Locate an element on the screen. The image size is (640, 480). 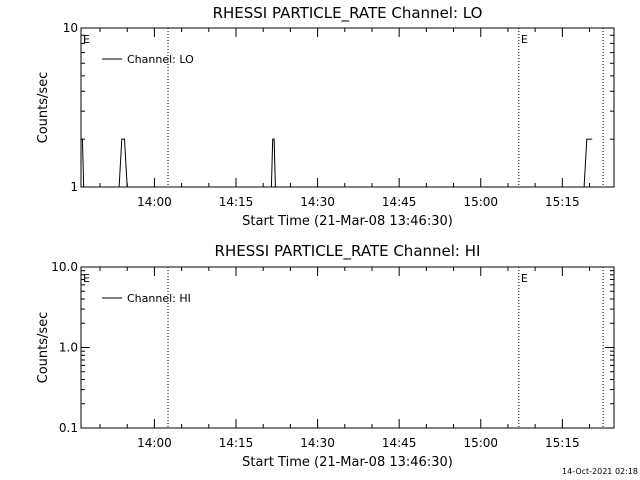
y-tick-label: 1 is located at coordinates (74, 187).